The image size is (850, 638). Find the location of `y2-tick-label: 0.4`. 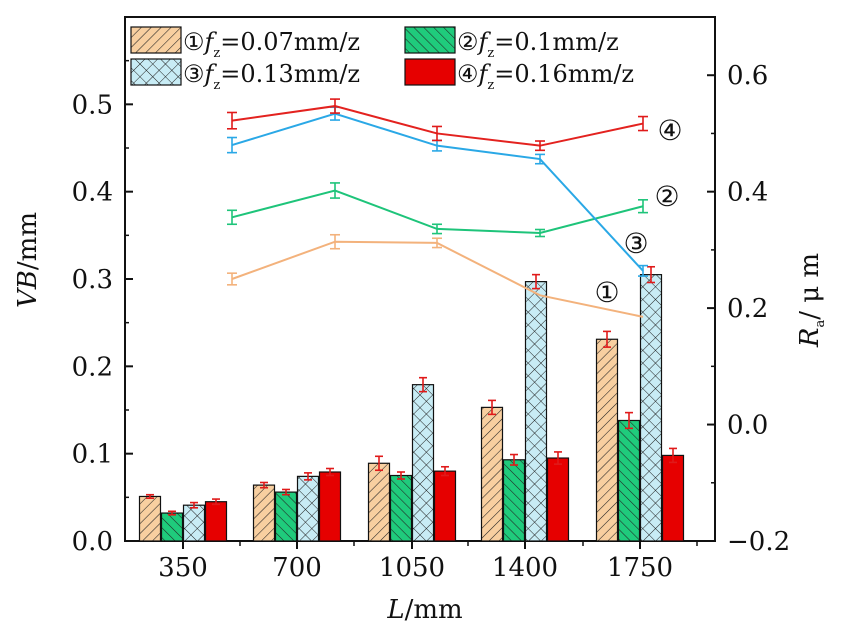

y2-tick-label: 0.4 is located at coordinates (747, 193).